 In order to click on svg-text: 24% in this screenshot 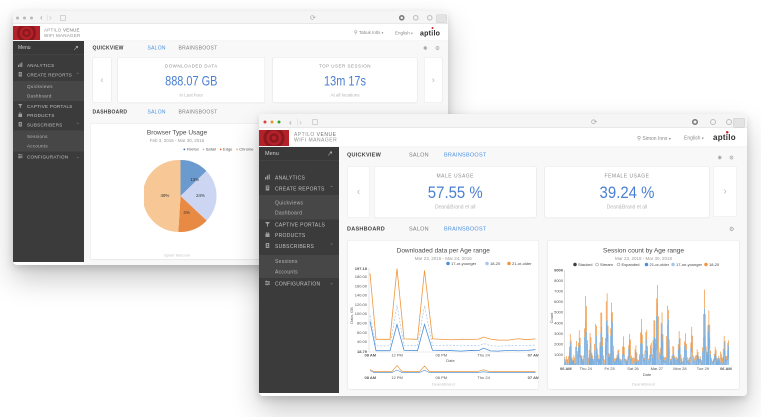, I will do `click(200, 195)`.